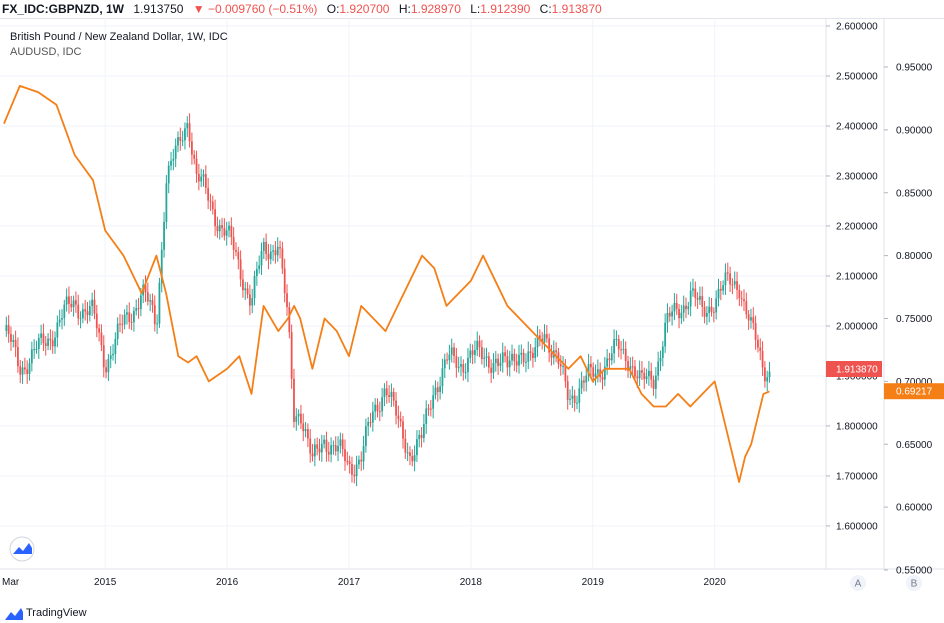  What do you see at coordinates (857, 276) in the screenshot?
I see `left-tick-label: 2.100000` at bounding box center [857, 276].